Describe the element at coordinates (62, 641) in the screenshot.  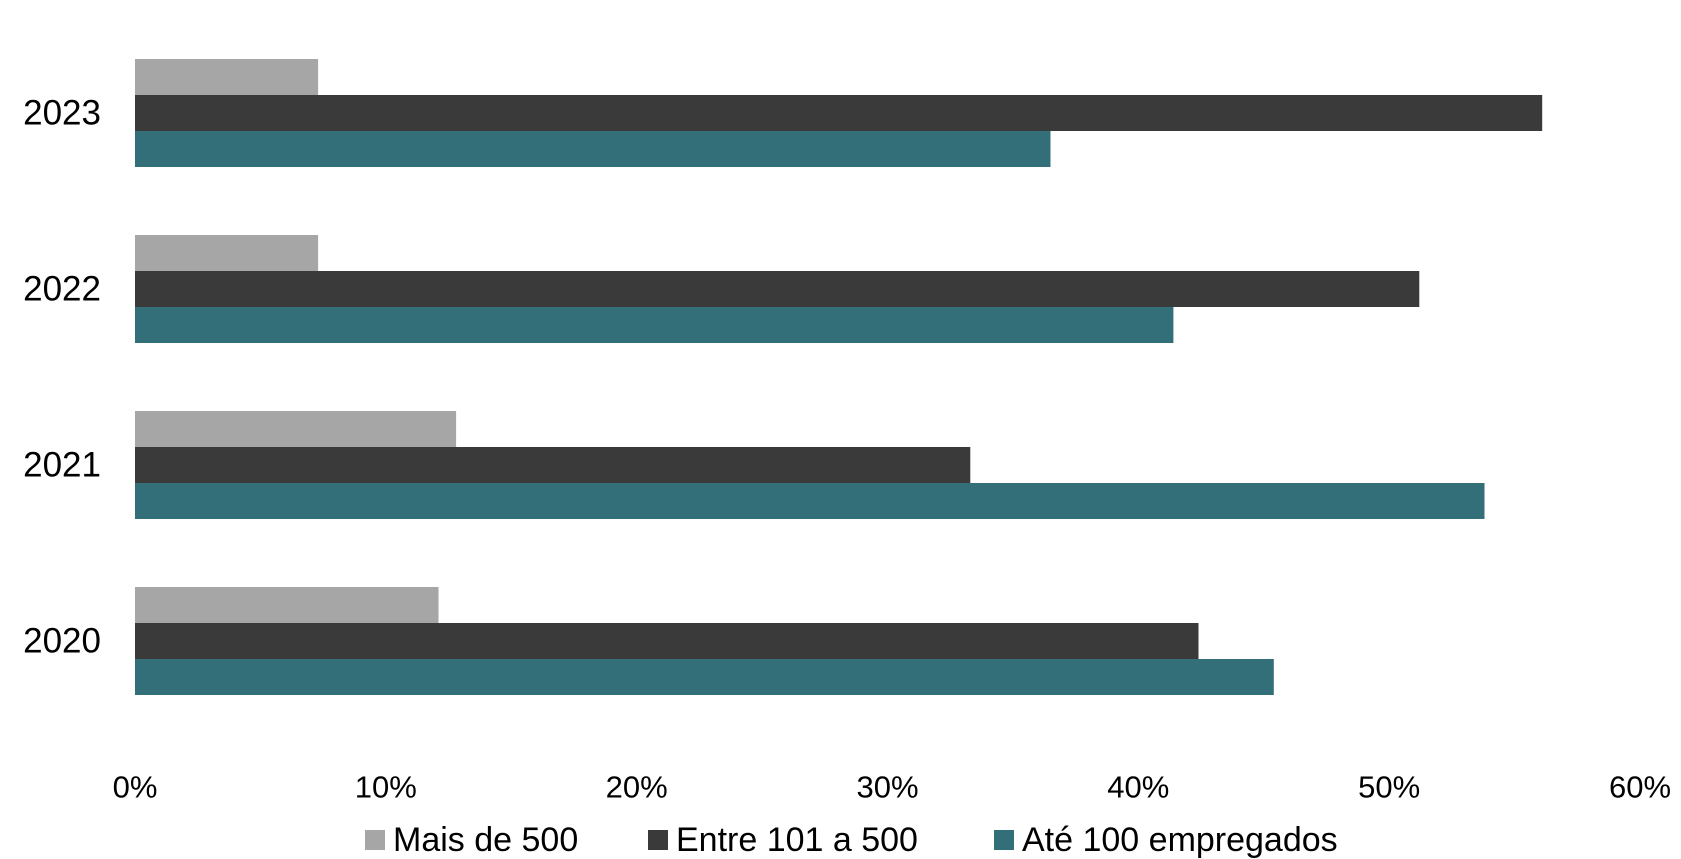
I see `y-tick-label-2020: 2020` at that location.